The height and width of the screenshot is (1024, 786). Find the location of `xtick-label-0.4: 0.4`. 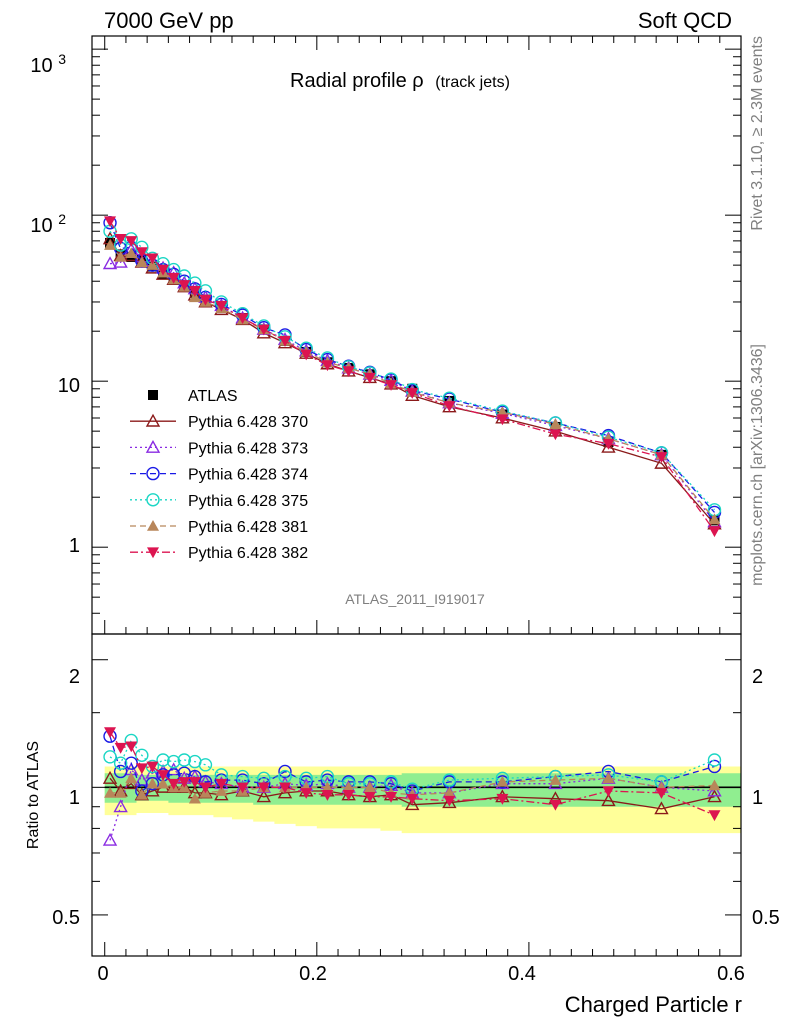

xtick-label-0.4: 0.4 is located at coordinates (522, 974).